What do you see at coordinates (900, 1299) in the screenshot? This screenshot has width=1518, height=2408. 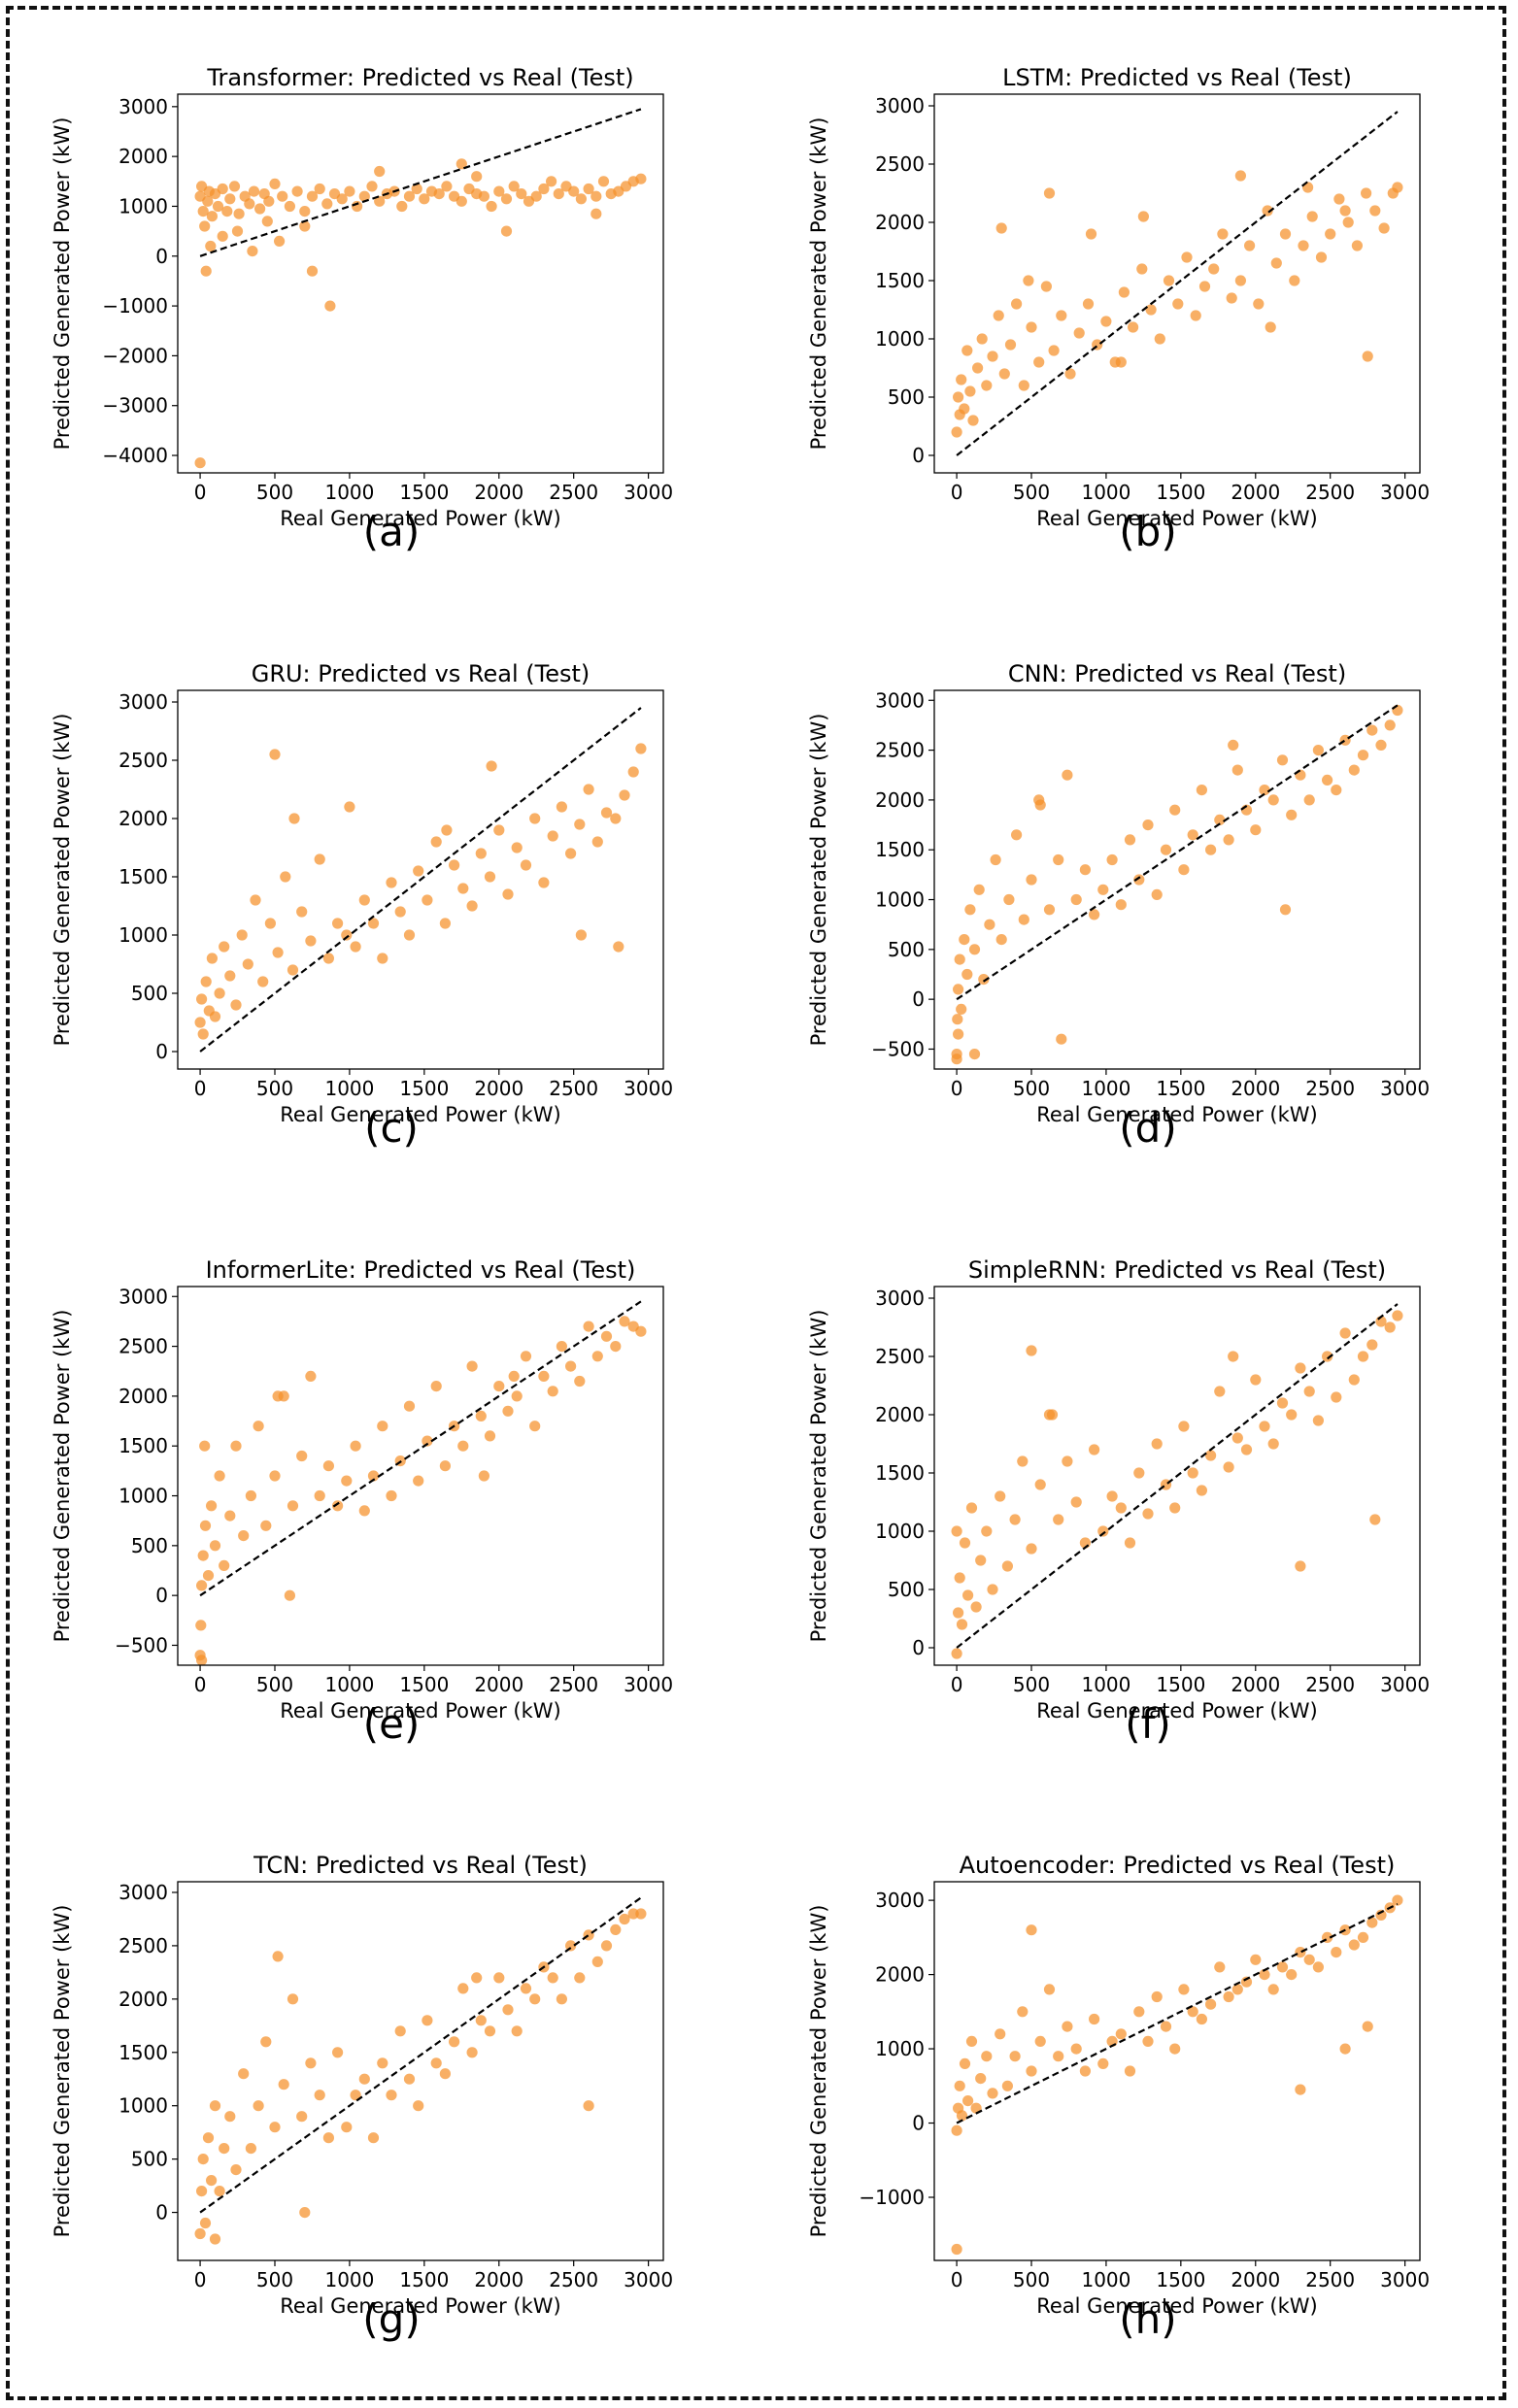 I see `y-tick-label: 3000` at bounding box center [900, 1299].